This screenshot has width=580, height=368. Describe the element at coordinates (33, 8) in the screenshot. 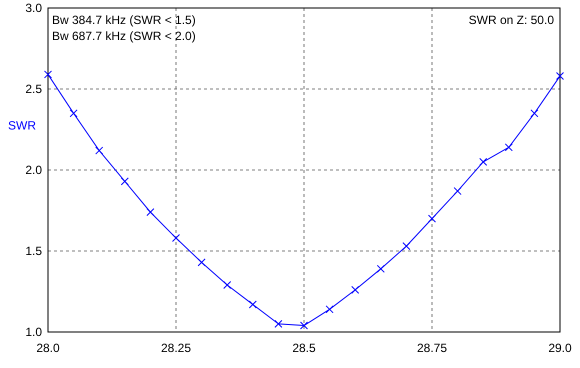

I see `y-tick-label: 3.0` at that location.